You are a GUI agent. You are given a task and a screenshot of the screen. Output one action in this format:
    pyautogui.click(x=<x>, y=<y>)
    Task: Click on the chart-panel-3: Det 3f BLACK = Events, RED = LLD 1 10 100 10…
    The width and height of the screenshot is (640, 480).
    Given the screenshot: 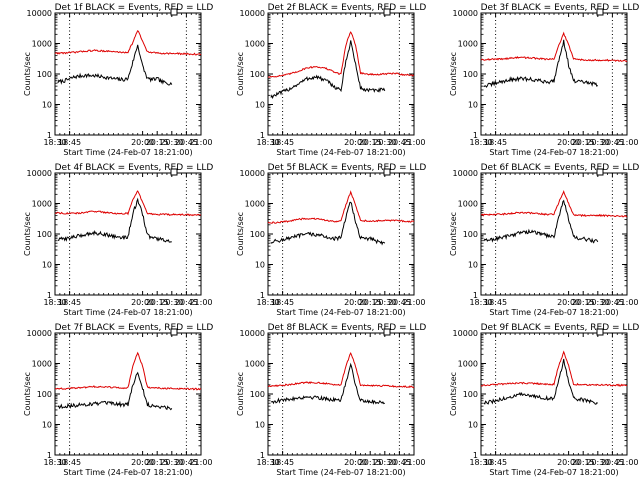 What is the action you would take?
    pyautogui.click(x=544, y=80)
    